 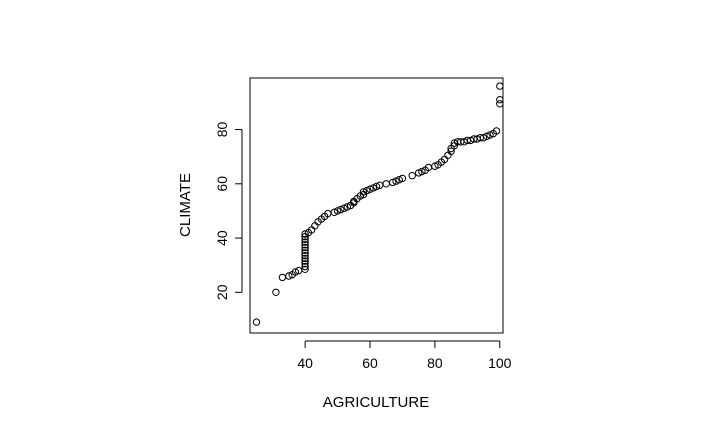 What do you see at coordinates (222, 238) in the screenshot?
I see `y-tick-label: 40` at bounding box center [222, 238].